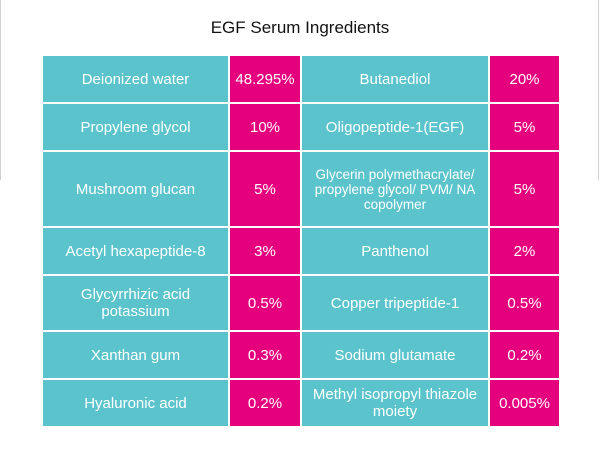  What do you see at coordinates (524, 403) in the screenshot?
I see `percentage-cell: 0.005%` at bounding box center [524, 403].